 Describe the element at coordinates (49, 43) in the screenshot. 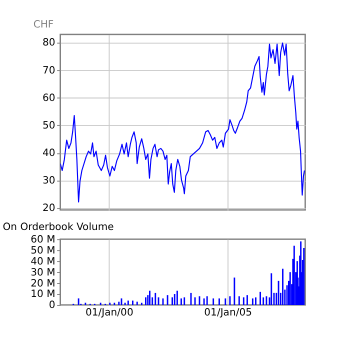

I see `y-tick-label: 80` at that location.